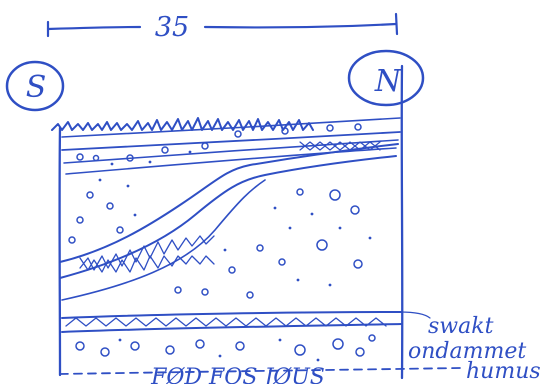 The width and height of the screenshot is (553, 384). Describe the element at coordinates (467, 351) in the screenshot. I see `layer-label-ondammet: ondammet` at that location.